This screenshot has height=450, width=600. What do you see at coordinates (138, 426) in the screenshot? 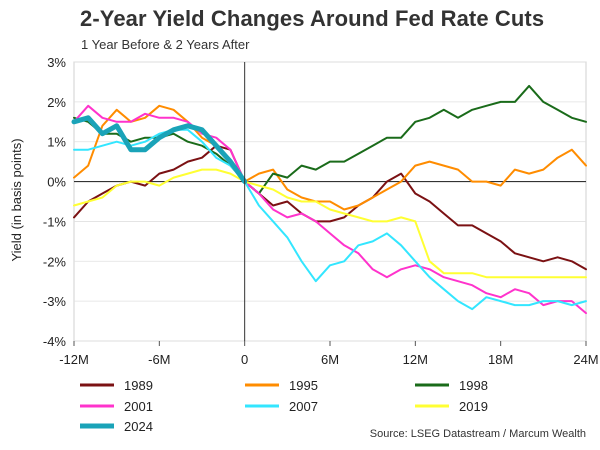
I see `legend-label-2024: 2024` at bounding box center [138, 426].